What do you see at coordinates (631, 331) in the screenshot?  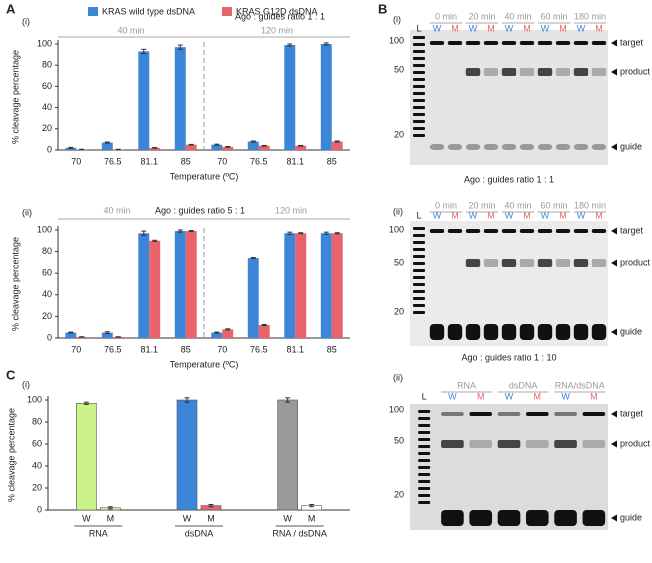 I see `band-label: guide` at bounding box center [631, 331].